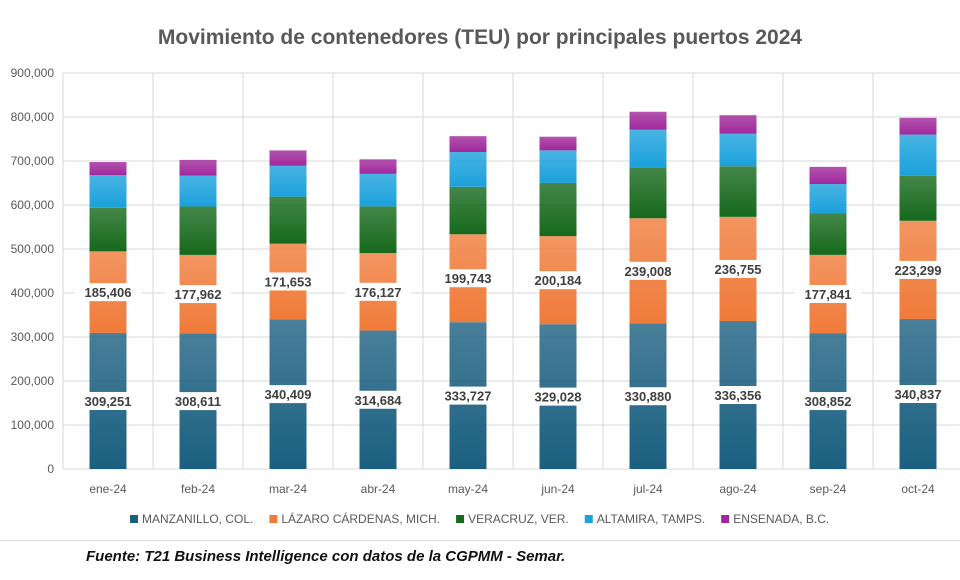  What do you see at coordinates (33, 381) in the screenshot?
I see `y-tick-label: 200,000` at bounding box center [33, 381].